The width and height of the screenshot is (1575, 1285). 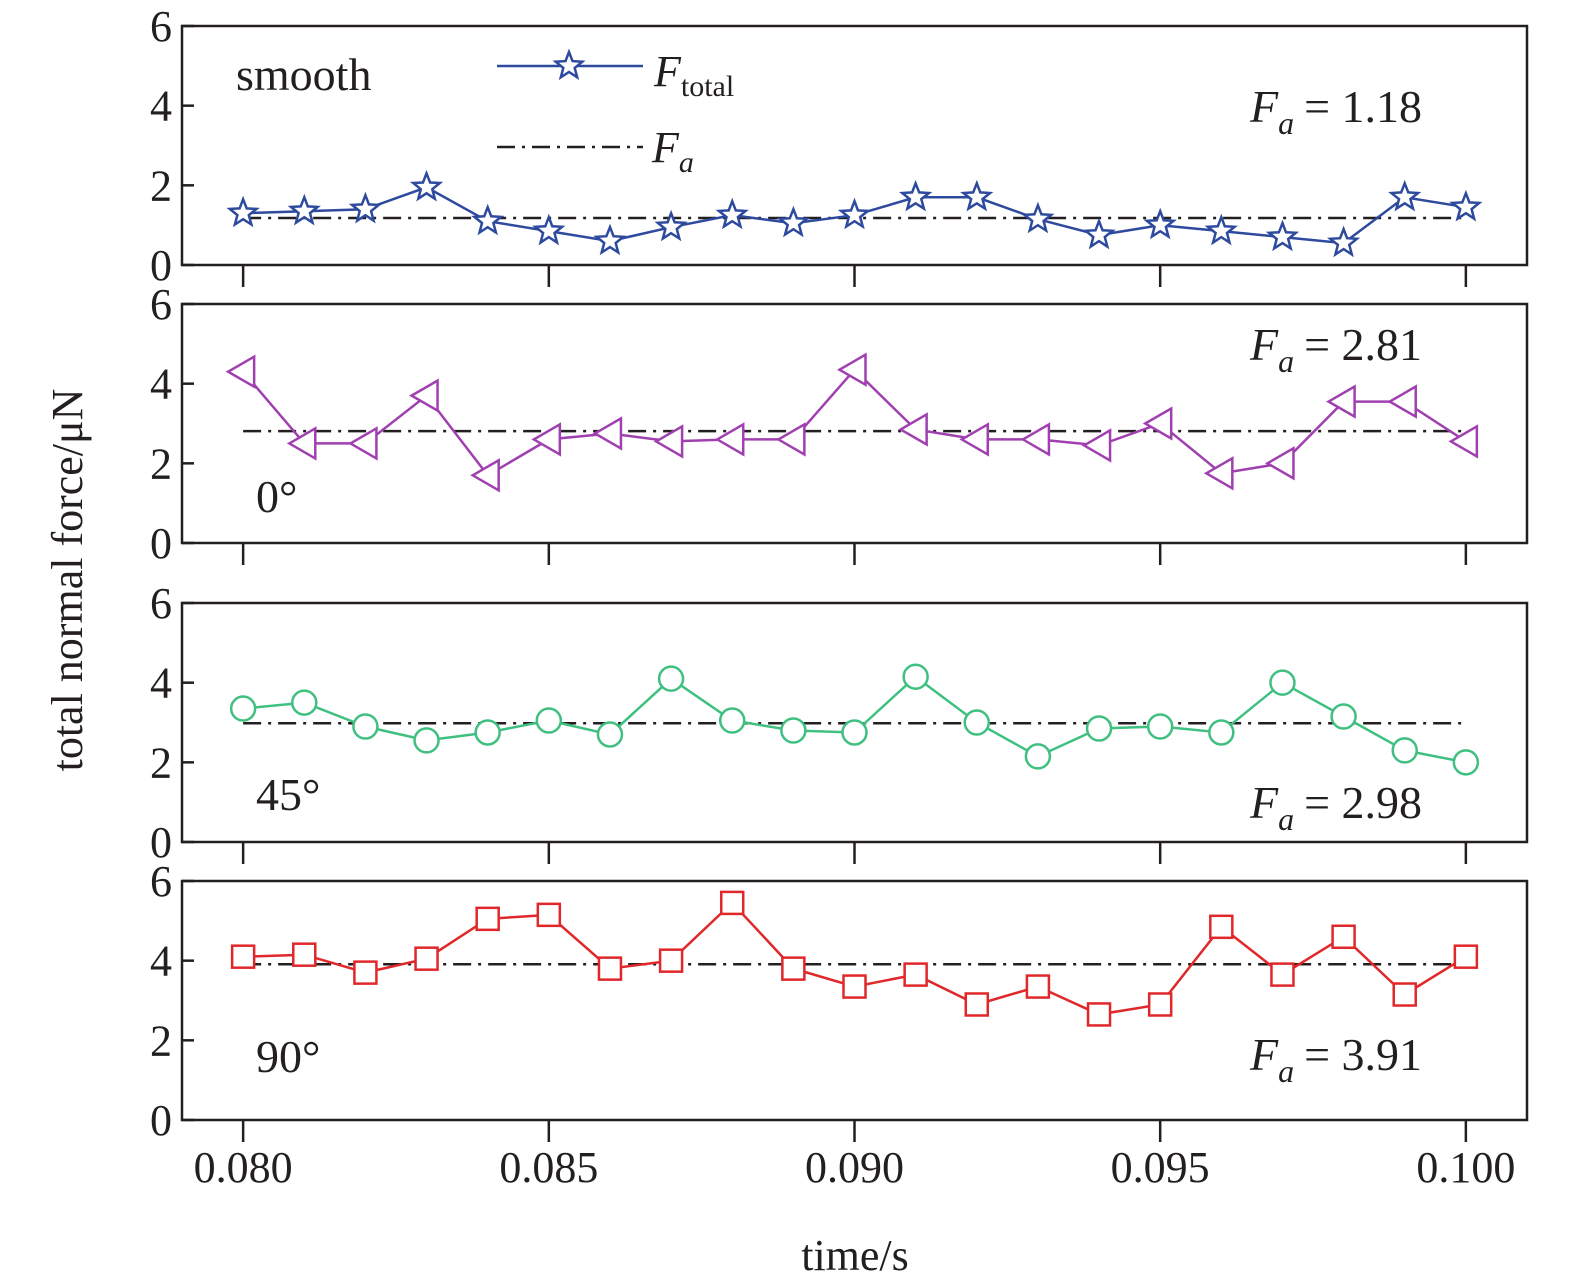 What do you see at coordinates (855, 1255) in the screenshot?
I see `x-axis-label: time/s` at bounding box center [855, 1255].